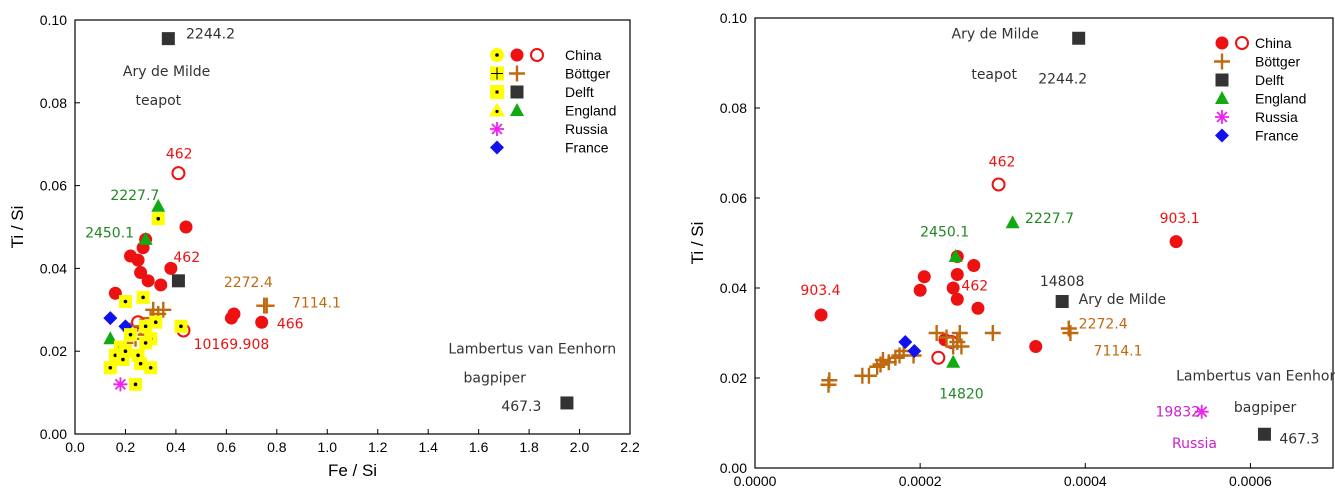  Describe the element at coordinates (755, 481) in the screenshot. I see `x-tick-label: 0.0000` at that location.